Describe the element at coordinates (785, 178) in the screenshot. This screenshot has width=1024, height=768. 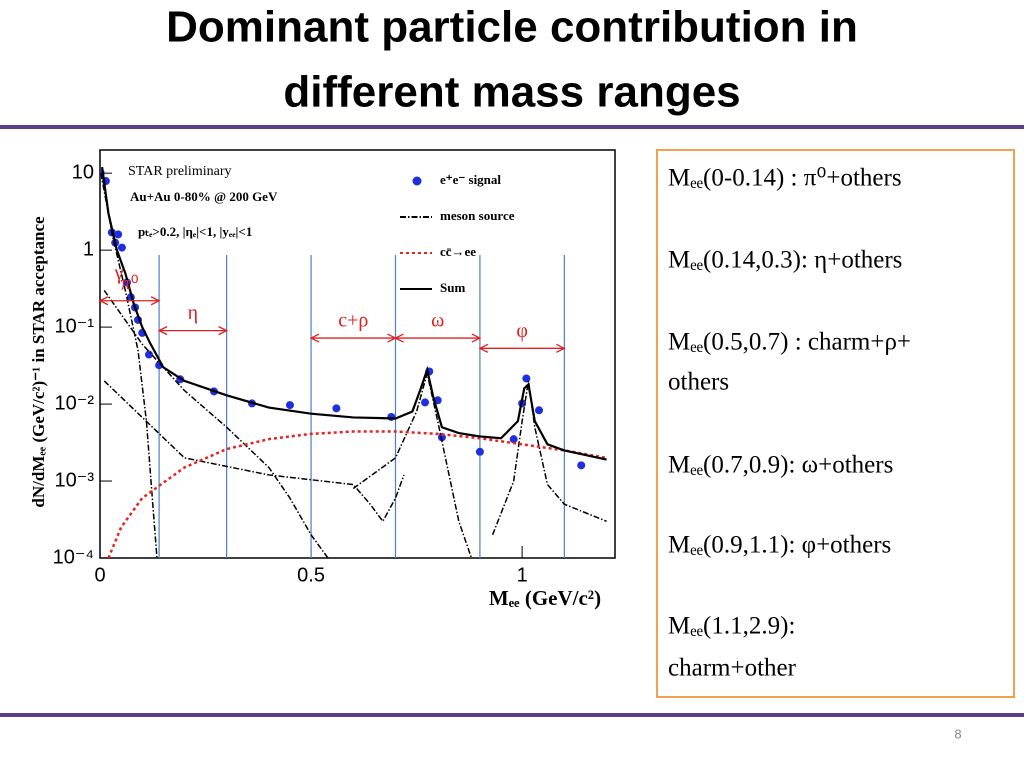
I see `note-text: Mₑₑ(0-0.14) : π⁰+others` at that location.